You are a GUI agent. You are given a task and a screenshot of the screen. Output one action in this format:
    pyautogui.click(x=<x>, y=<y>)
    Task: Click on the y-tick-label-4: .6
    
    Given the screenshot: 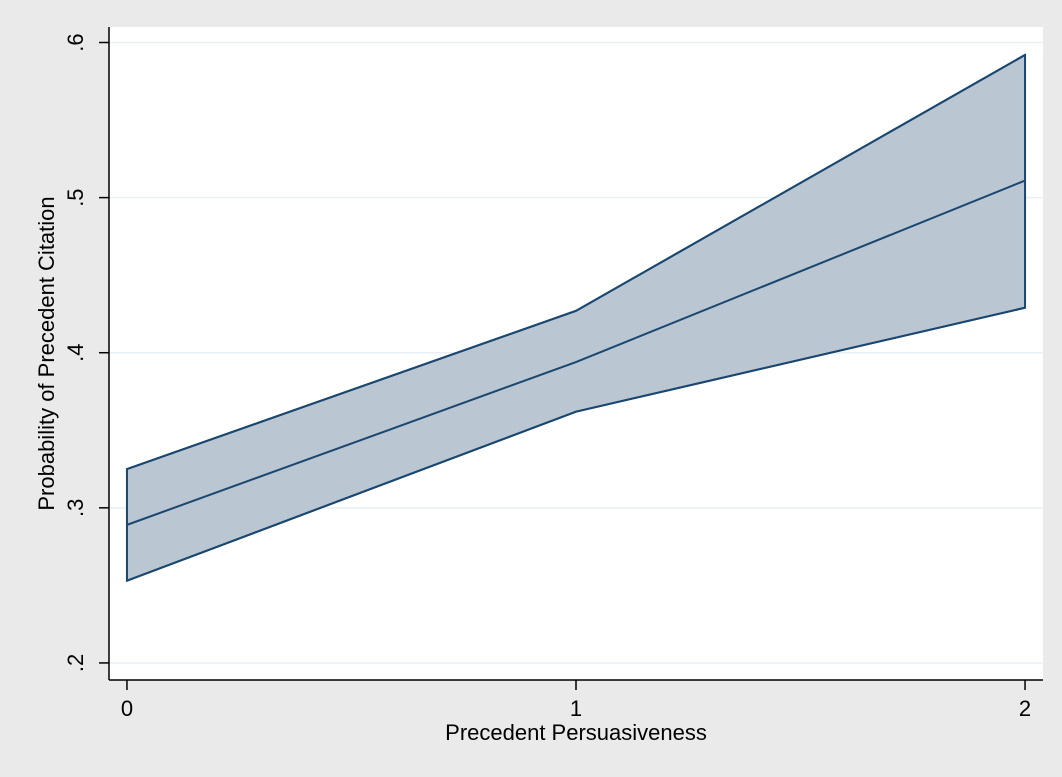 What is the action you would take?
    pyautogui.click(x=75, y=42)
    